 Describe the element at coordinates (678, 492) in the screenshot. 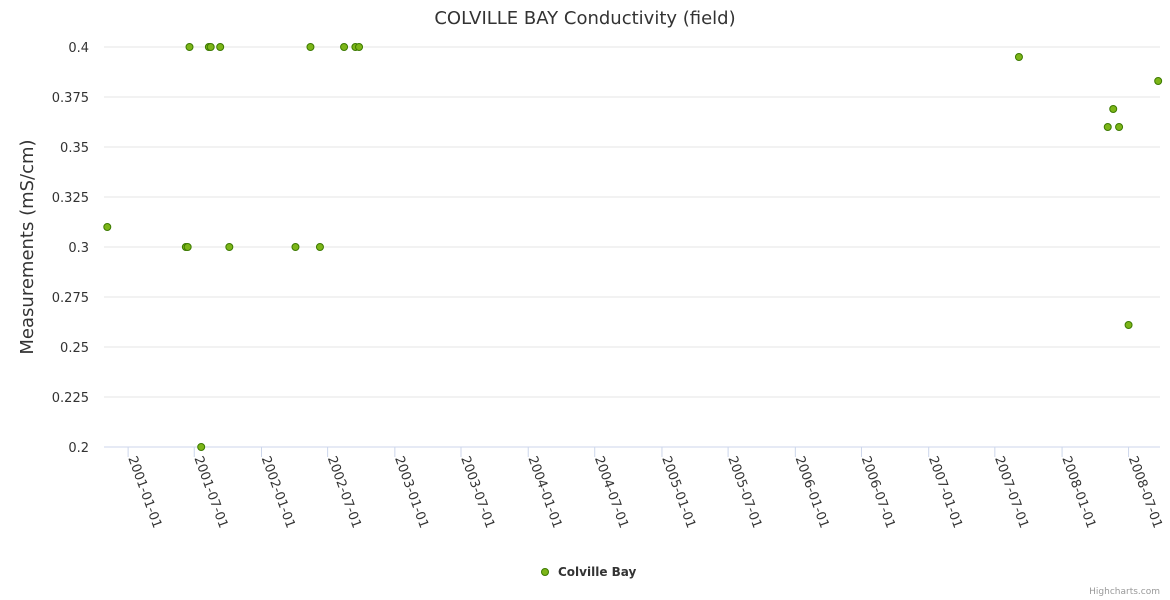

I see `x-tick-label: 2005-01-01` at that location.